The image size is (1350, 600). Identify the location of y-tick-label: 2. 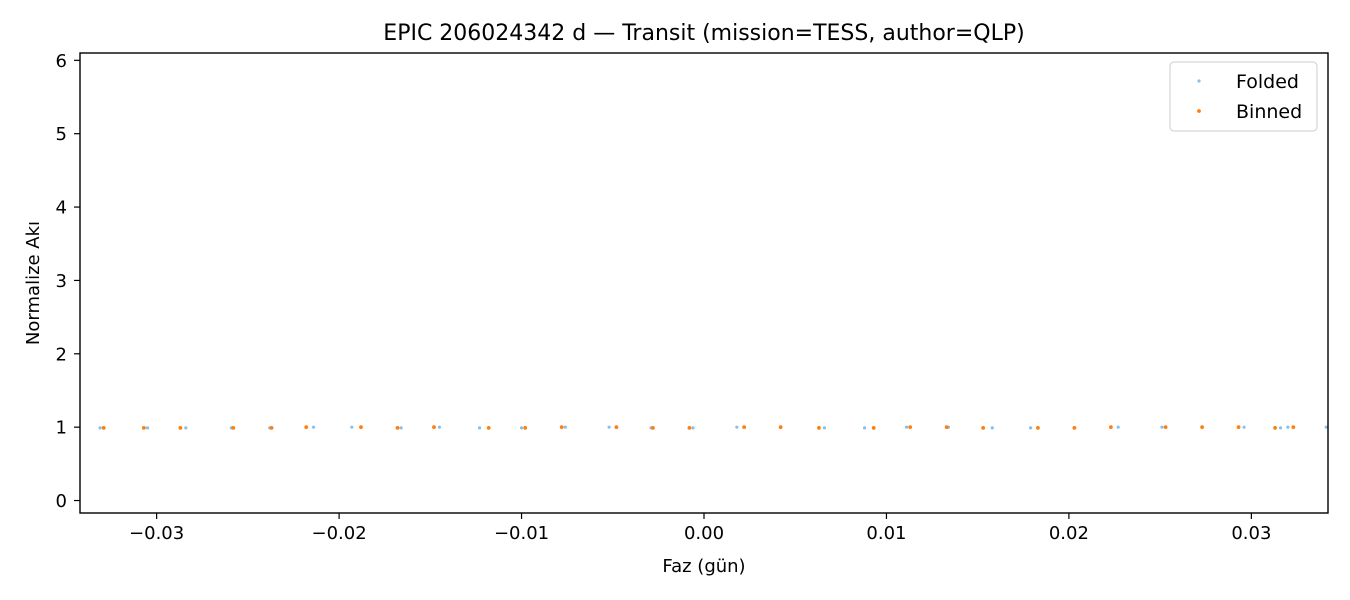
(61, 354).